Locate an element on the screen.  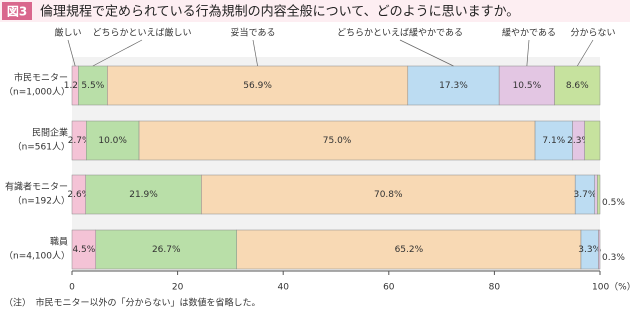
category-sample-size: （n=561人） is located at coordinates (41, 147).